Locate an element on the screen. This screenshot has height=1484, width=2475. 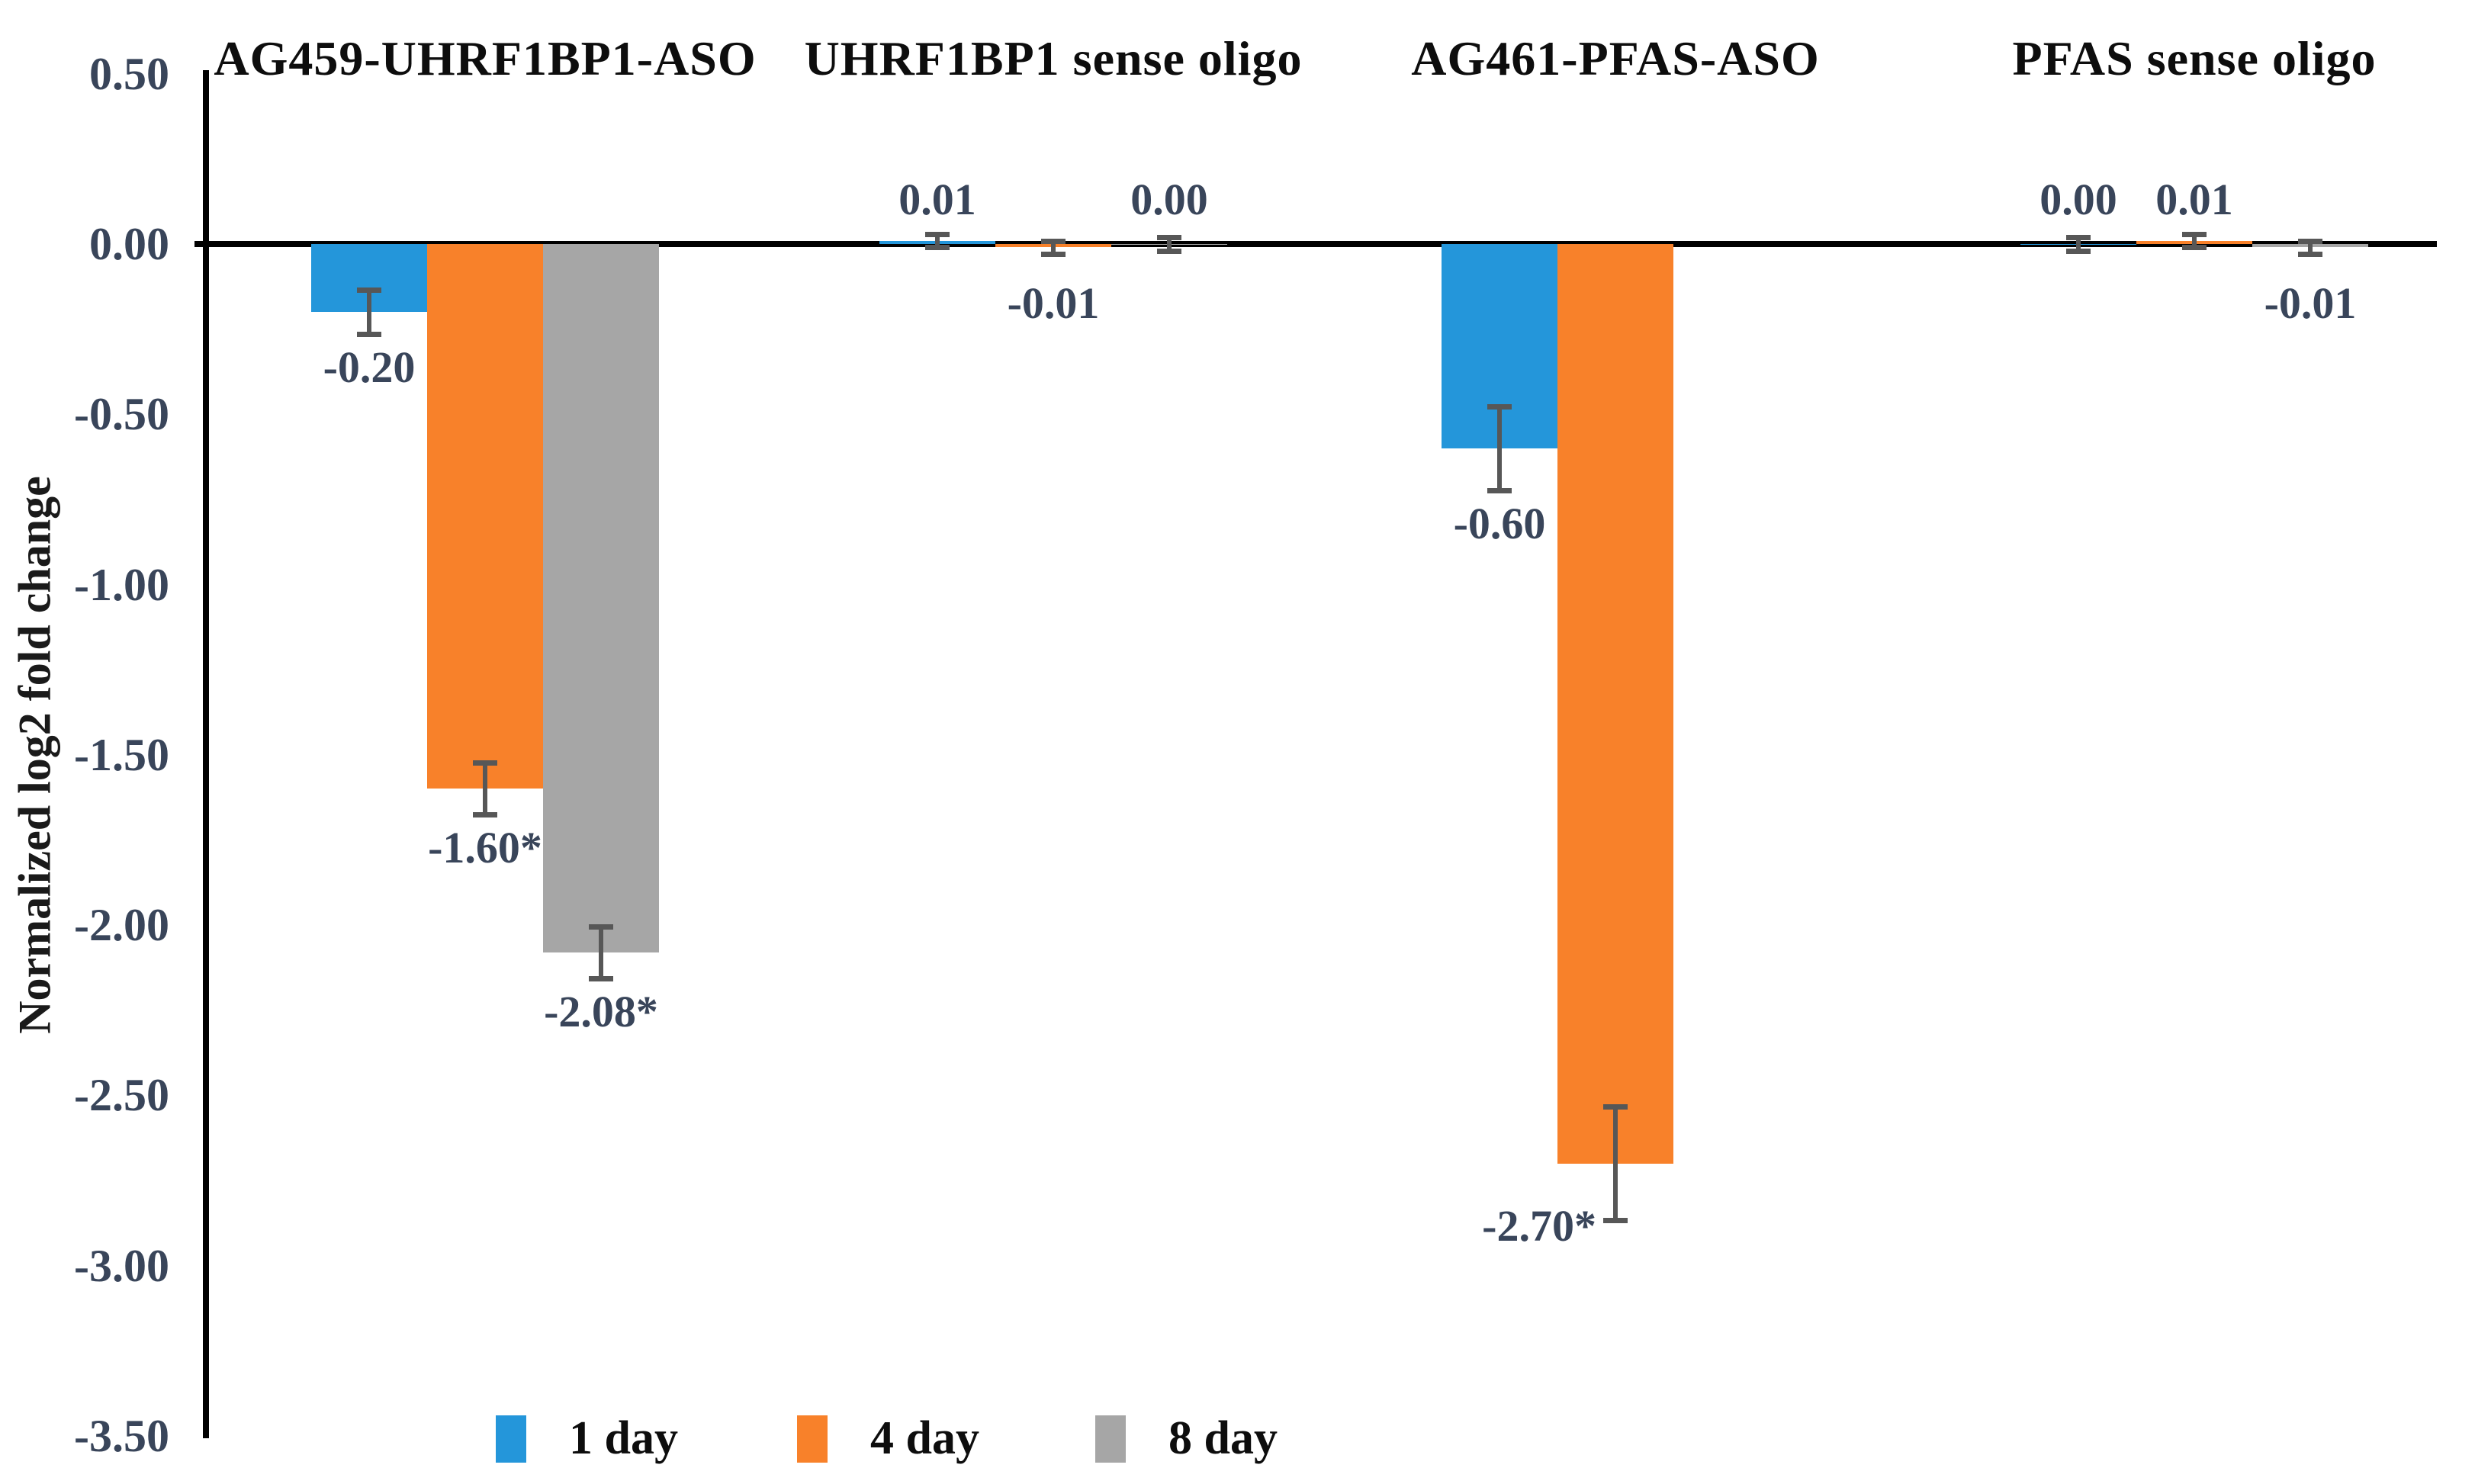
y-tick-label: -1.50 is located at coordinates (121, 754).